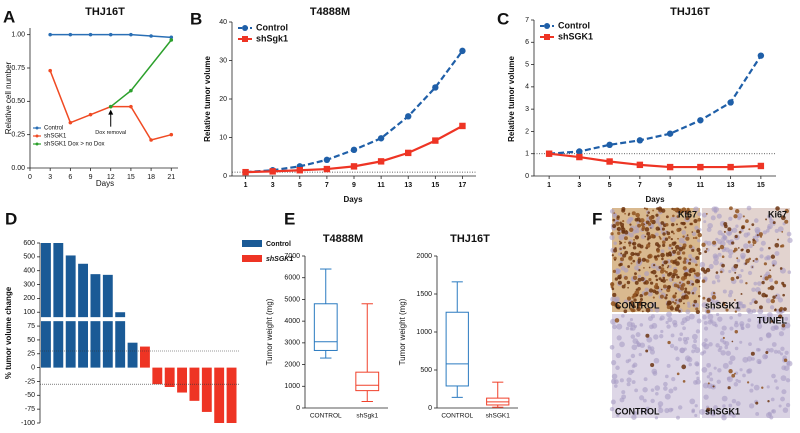  What do you see at coordinates (105, 183) in the screenshot?
I see `x-axis-label: Days` at bounding box center [105, 183].